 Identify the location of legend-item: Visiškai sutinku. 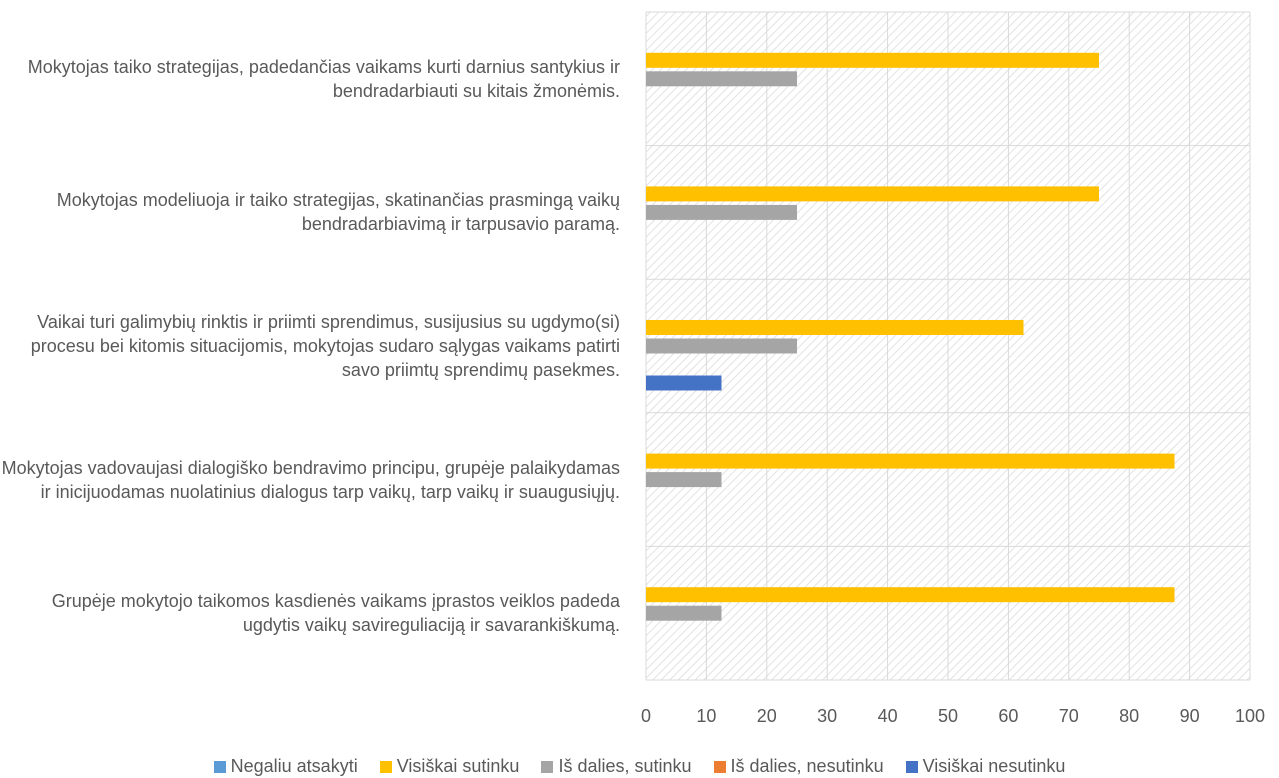
(449, 766).